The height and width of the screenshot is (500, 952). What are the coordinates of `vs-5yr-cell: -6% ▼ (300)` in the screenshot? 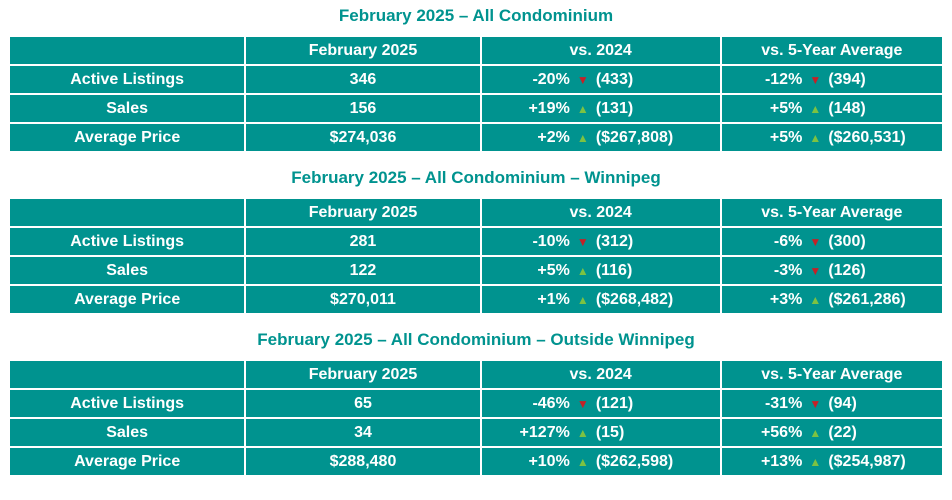 It's located at (832, 241).